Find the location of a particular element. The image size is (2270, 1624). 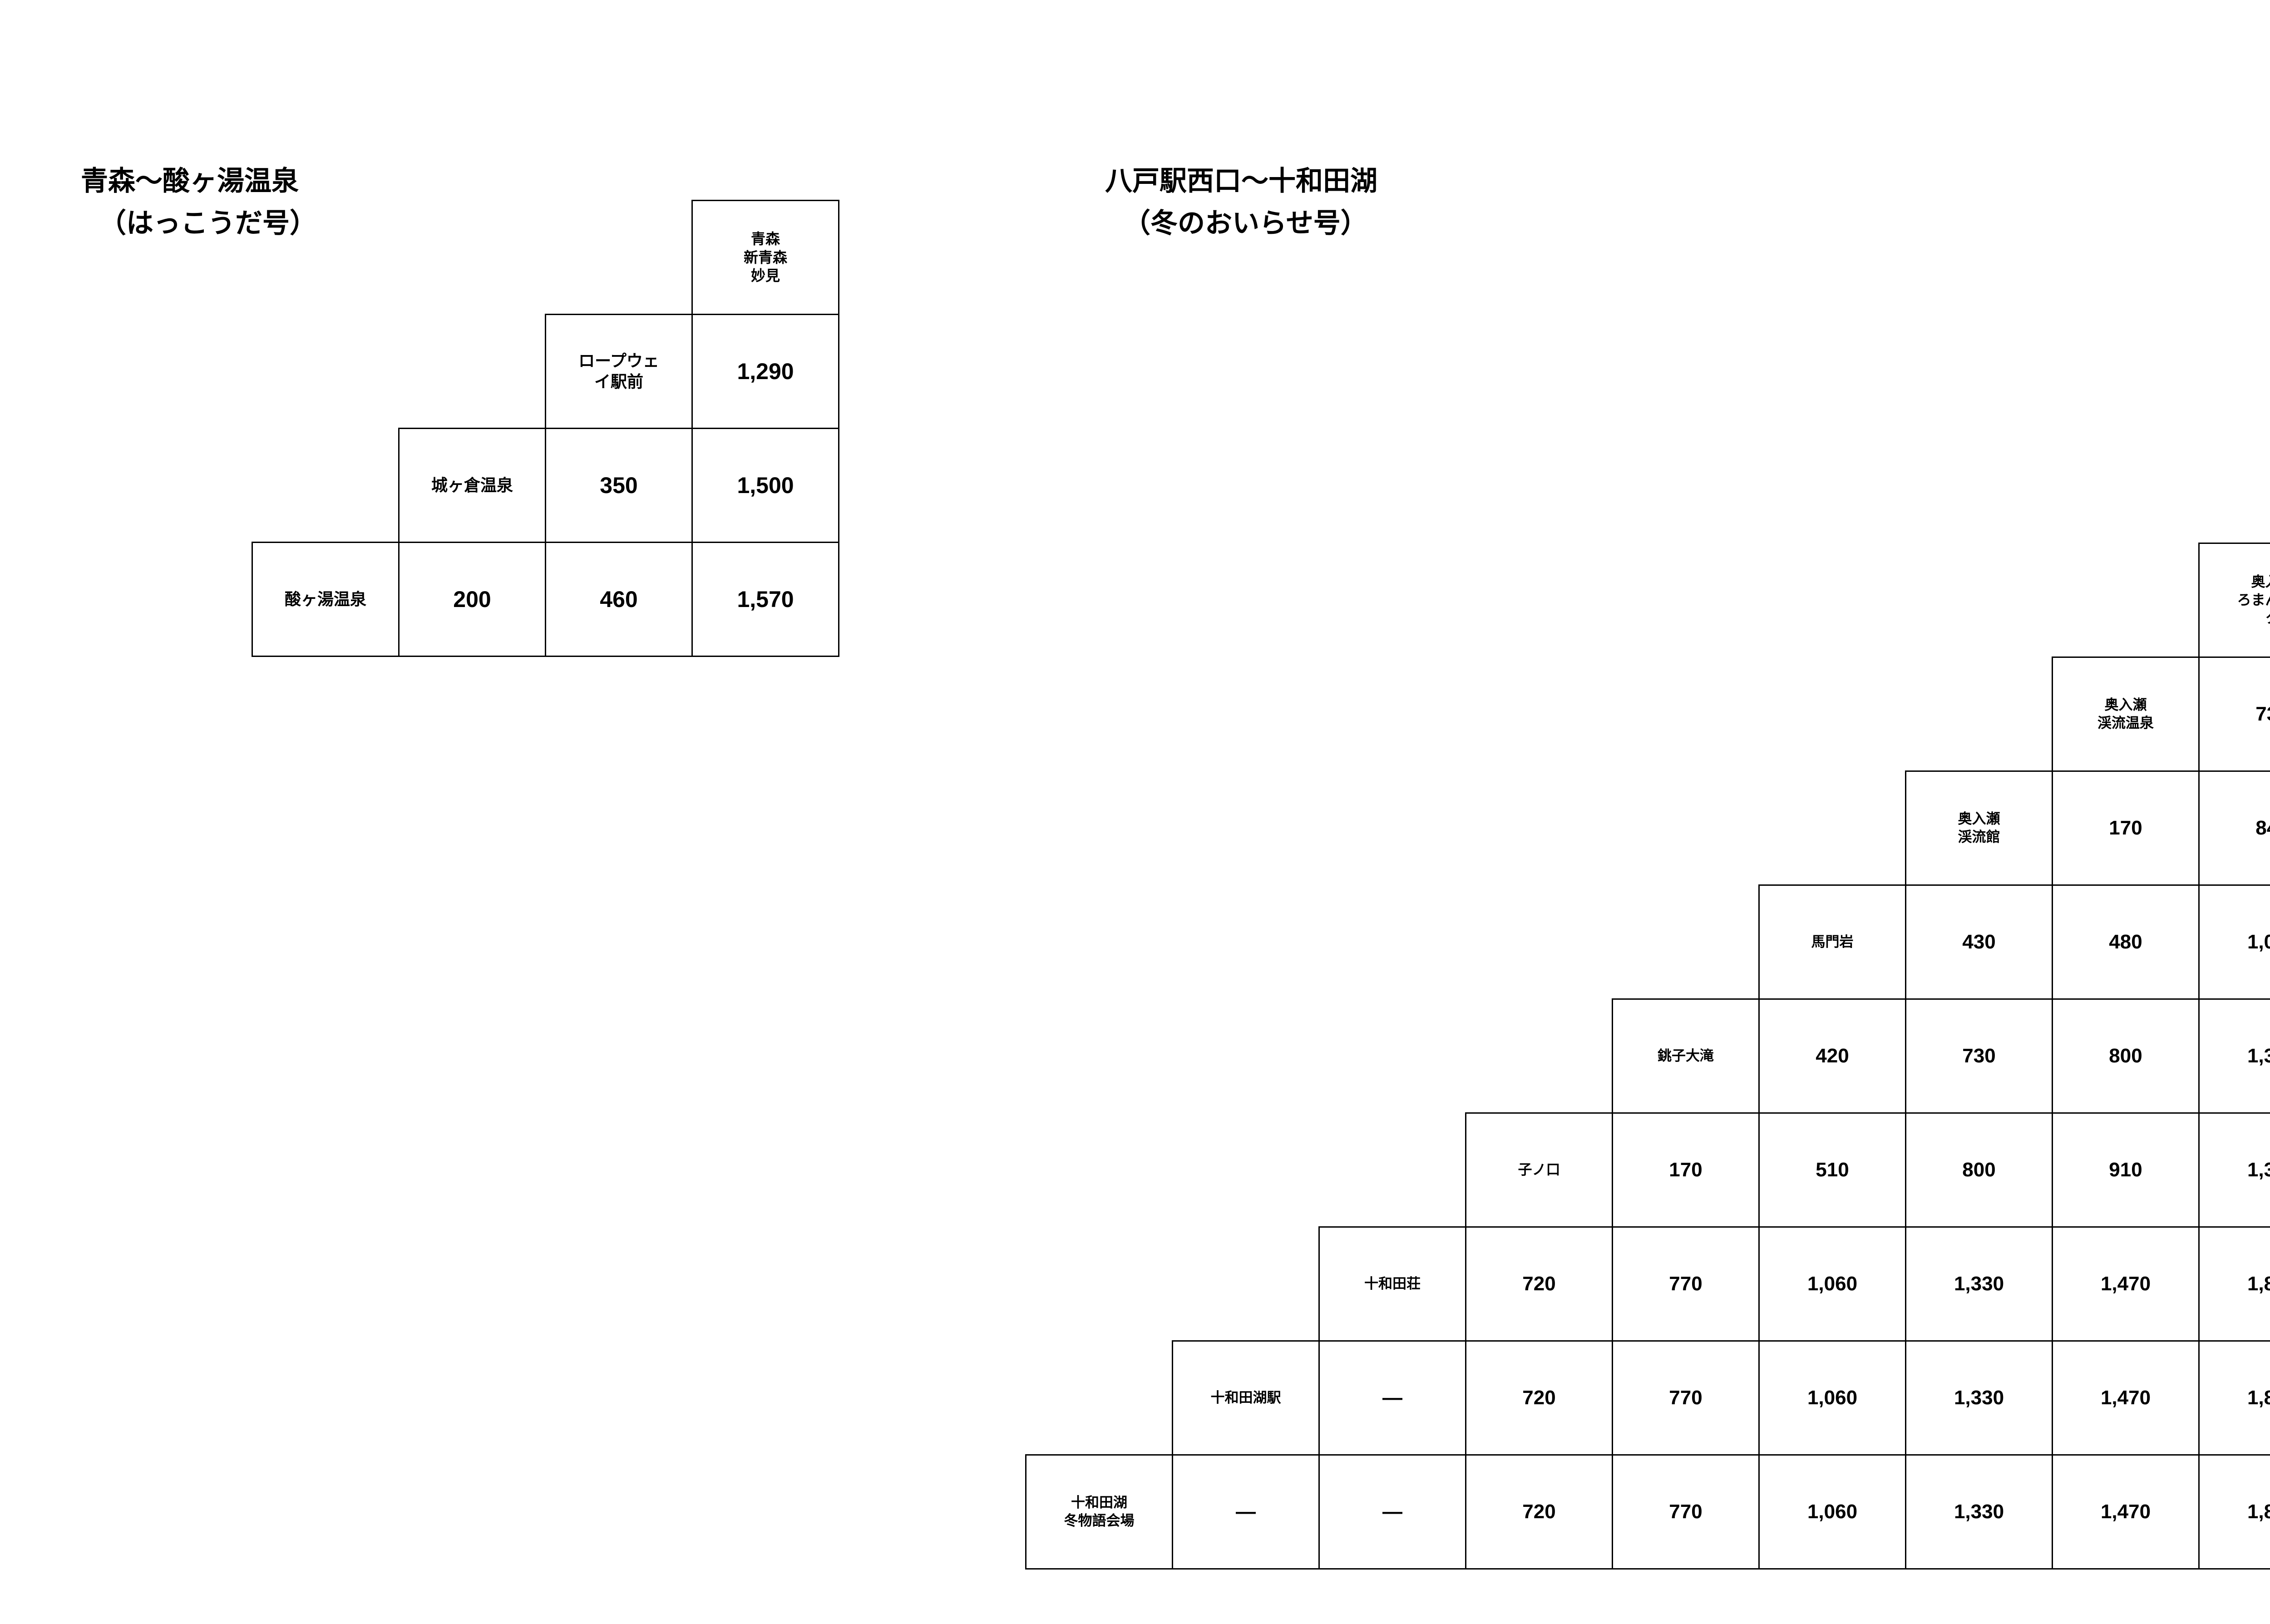

station-header-aomori: 青森 新青森 妙見 is located at coordinates (765, 257).